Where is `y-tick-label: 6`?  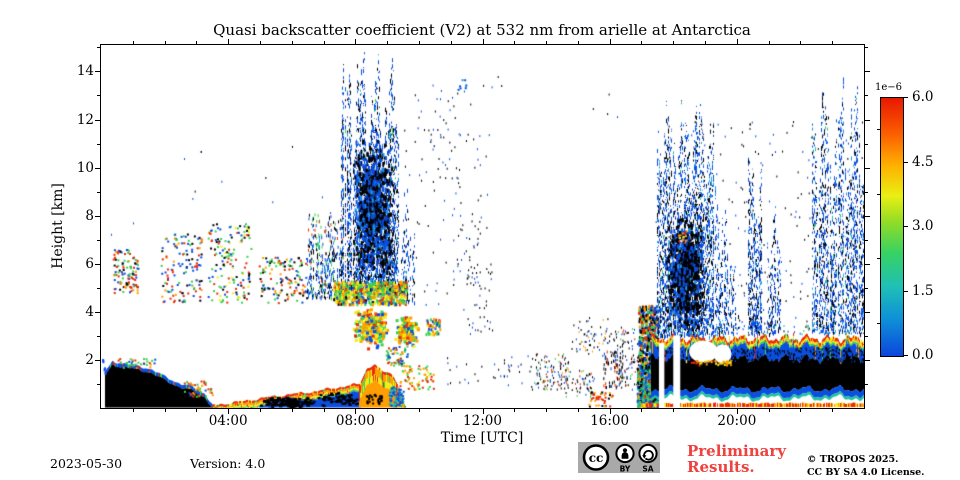 y-tick-label: 6 is located at coordinates (89, 263).